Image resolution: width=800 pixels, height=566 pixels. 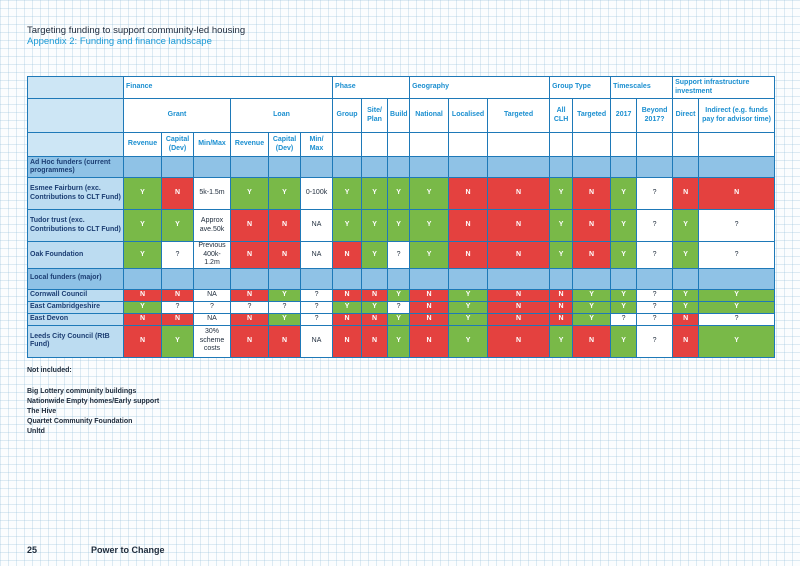 What do you see at coordinates (212, 144) in the screenshot?
I see `grant-minmax-header: Min/Max` at bounding box center [212, 144].